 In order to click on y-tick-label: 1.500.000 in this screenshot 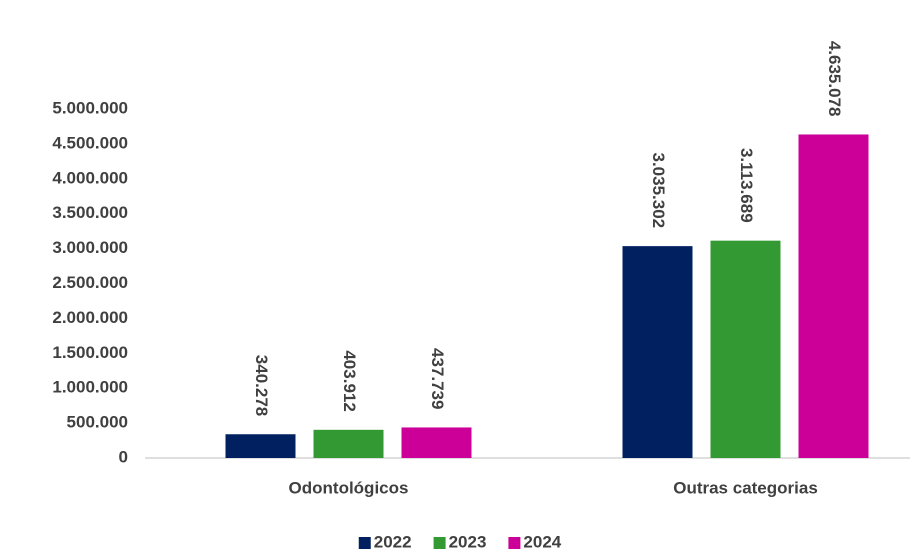, I will do `click(90, 352)`.